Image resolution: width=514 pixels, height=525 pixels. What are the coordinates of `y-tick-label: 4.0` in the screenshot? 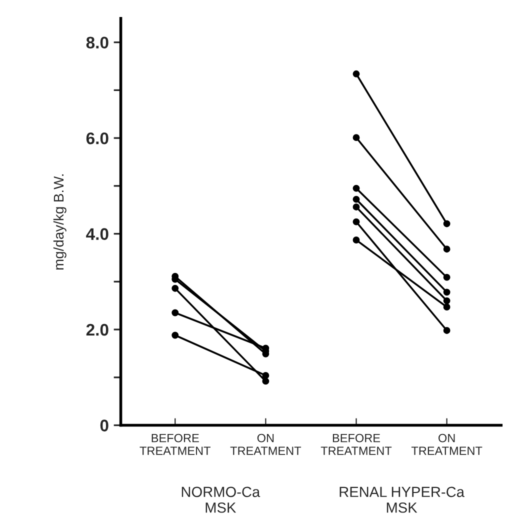 It's located at (97, 234).